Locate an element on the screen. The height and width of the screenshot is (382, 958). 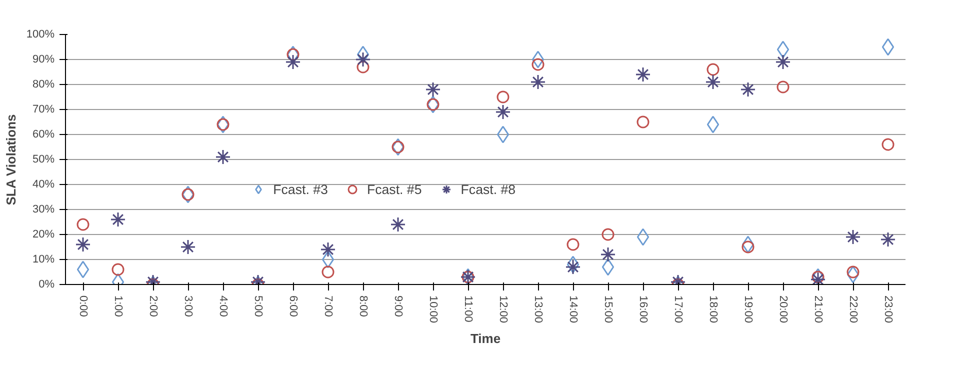
x-tick-label: 6:00 is located at coordinates (293, 306).